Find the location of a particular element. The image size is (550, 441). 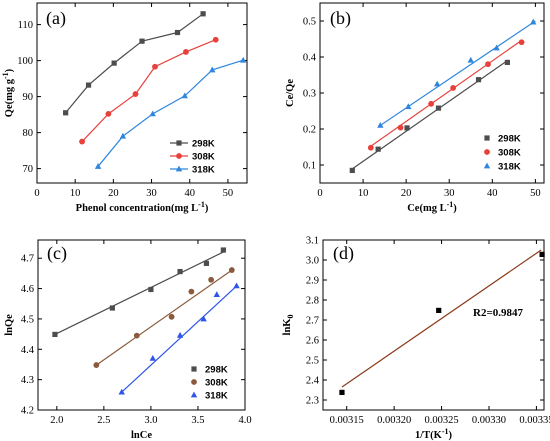

y-tick-label: 4.2 is located at coordinates (27, 411).